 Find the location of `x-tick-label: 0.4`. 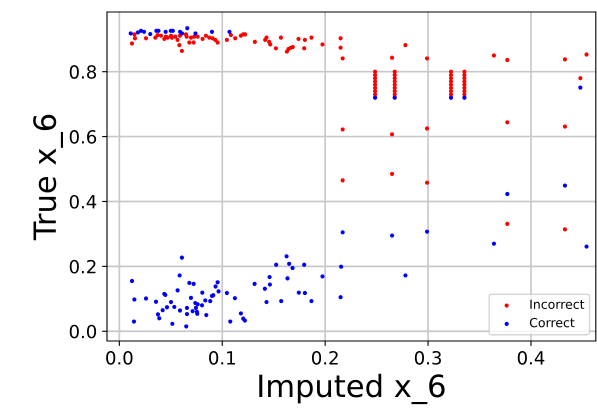

x-tick-label: 0.4 is located at coordinates (531, 358).